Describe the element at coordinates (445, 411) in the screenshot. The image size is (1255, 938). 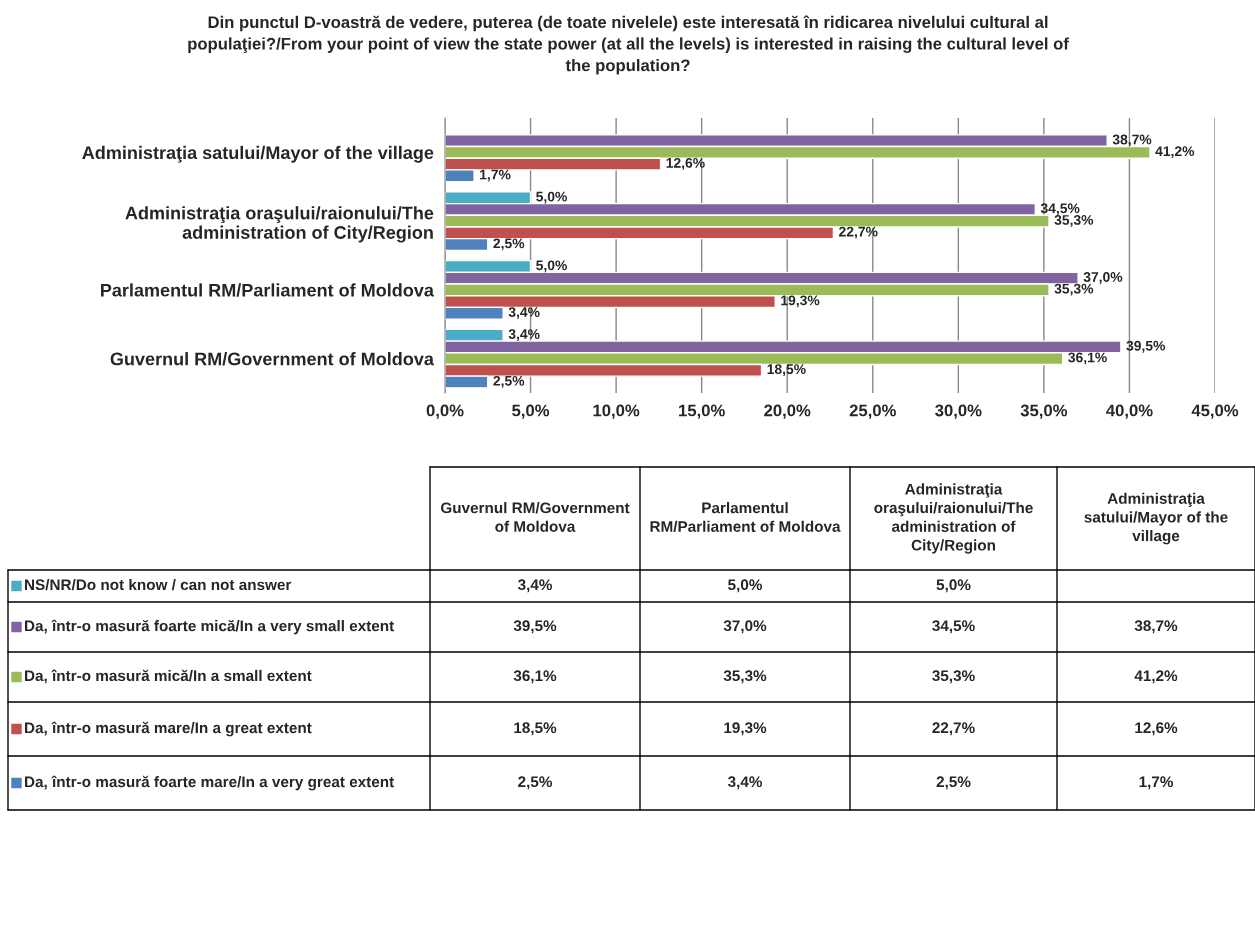
I see `x-tick-label: 0,0%` at that location.